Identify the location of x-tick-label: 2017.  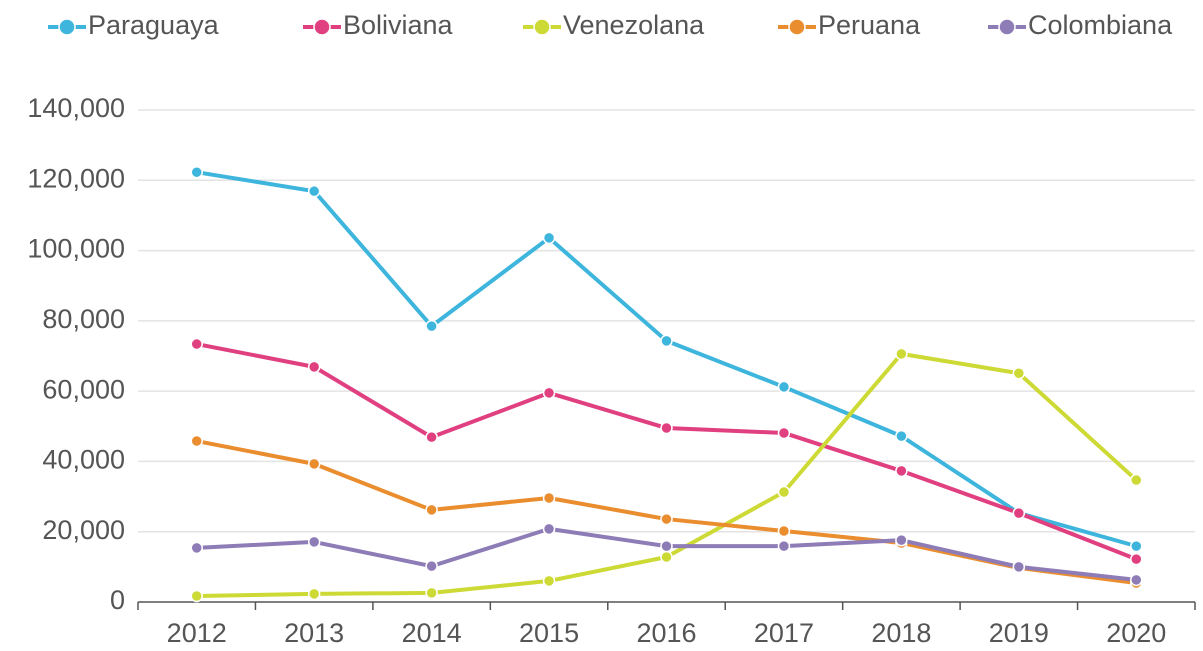
(784, 633).